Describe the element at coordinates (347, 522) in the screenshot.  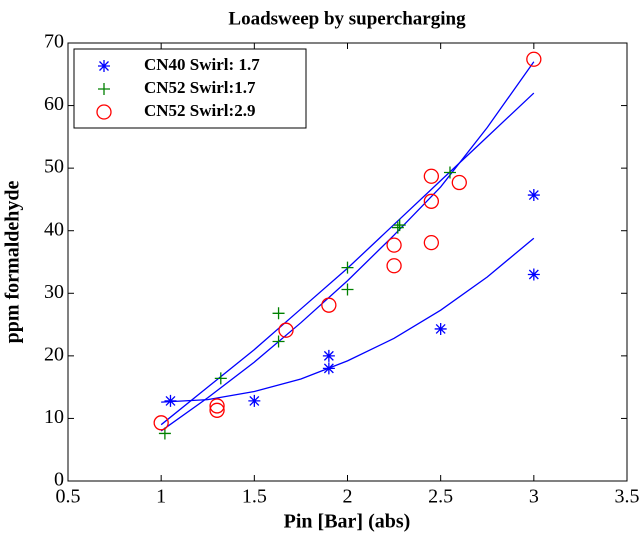
I see `x-axis-label: Pin [Bar] (abs)` at that location.